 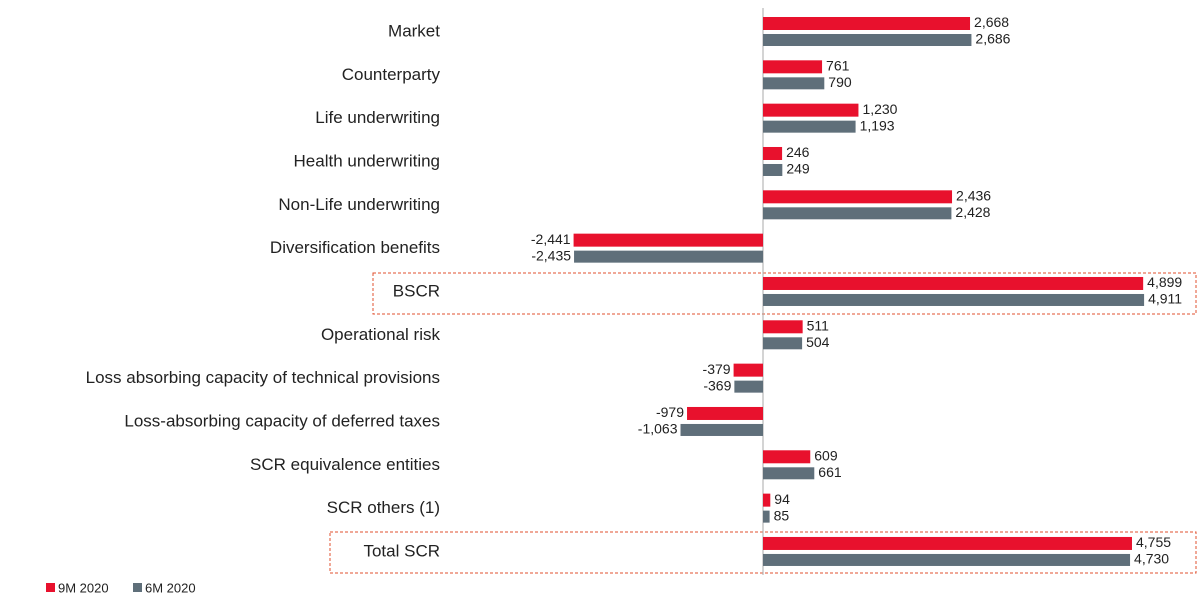 What do you see at coordinates (670, 412) in the screenshot?
I see `value-label: -979` at bounding box center [670, 412].